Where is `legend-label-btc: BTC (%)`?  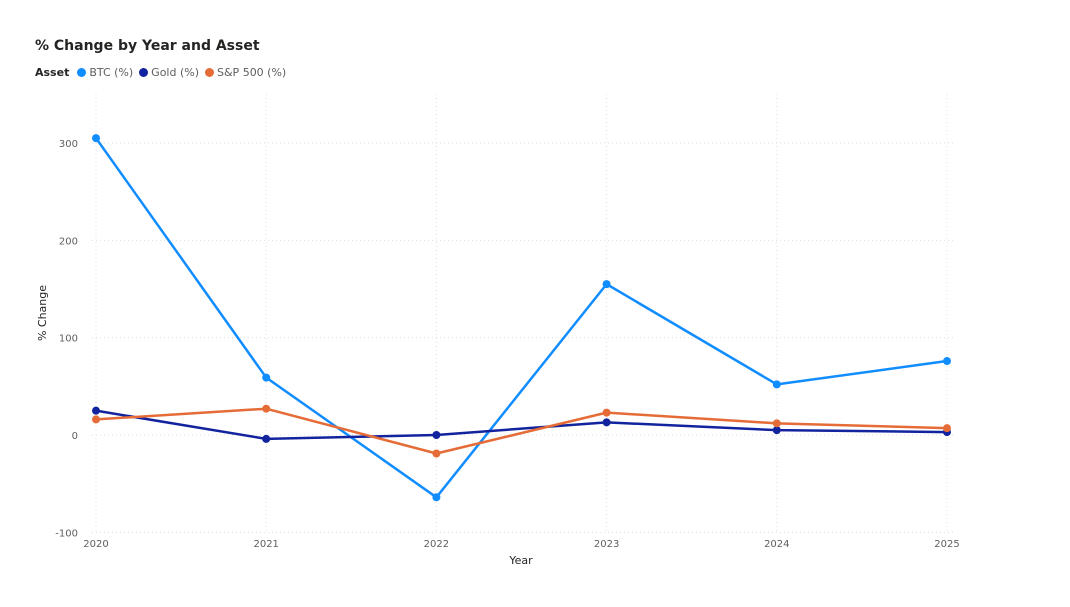
legend-label-btc: BTC (%) is located at coordinates (111, 72).